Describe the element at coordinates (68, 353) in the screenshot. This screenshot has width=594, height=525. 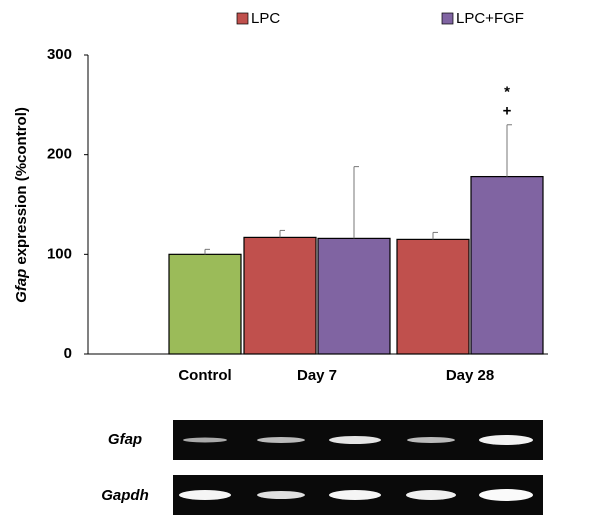
I see `y-tick-label: 0` at that location.